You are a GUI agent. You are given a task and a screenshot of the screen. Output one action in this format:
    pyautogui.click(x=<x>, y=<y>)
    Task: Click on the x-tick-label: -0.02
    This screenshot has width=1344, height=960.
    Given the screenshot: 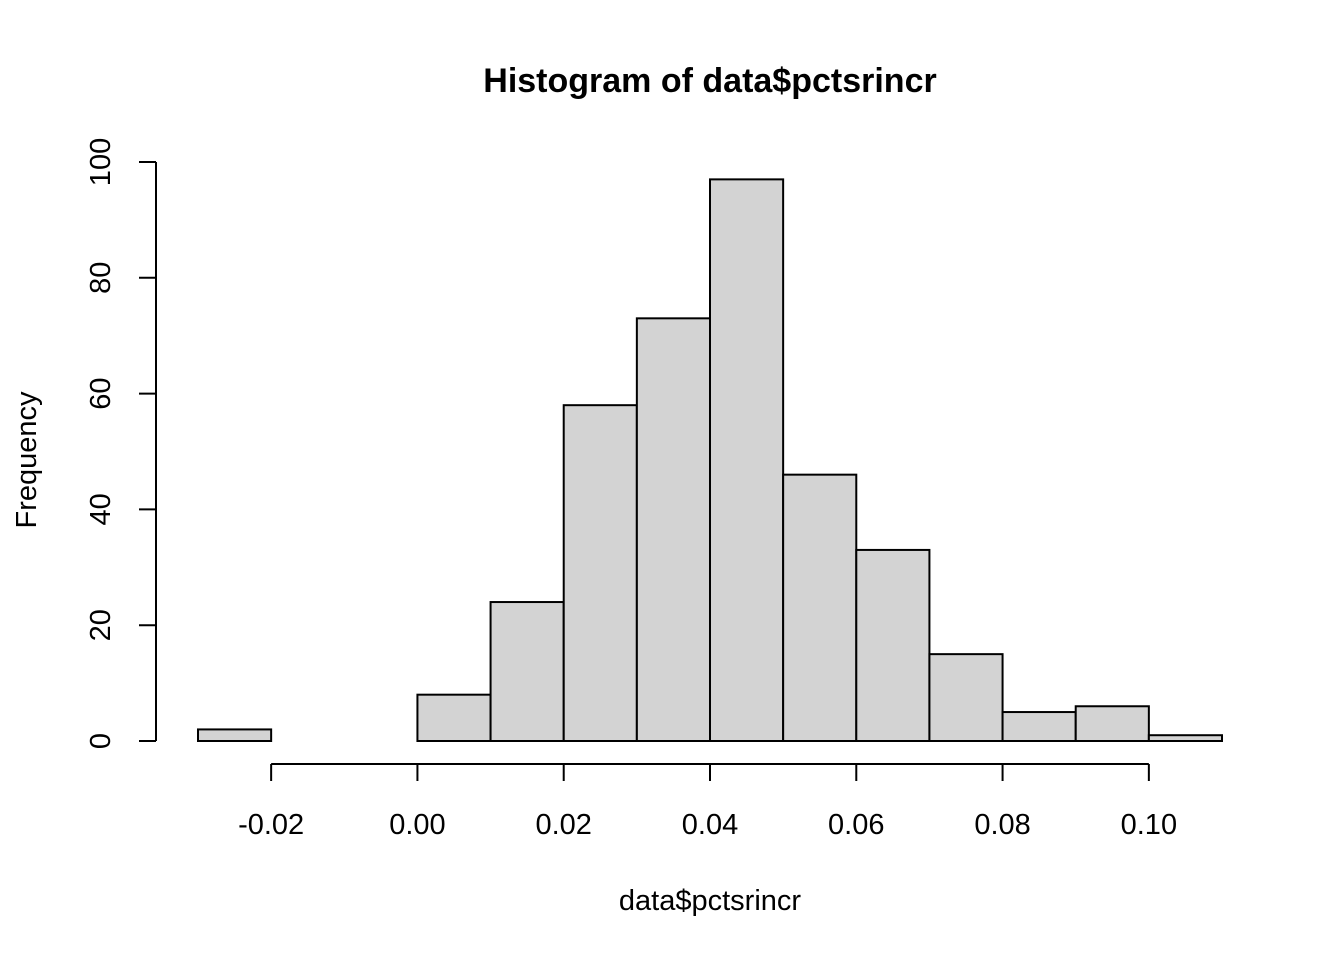 What is the action you would take?
    pyautogui.click(x=271, y=825)
    